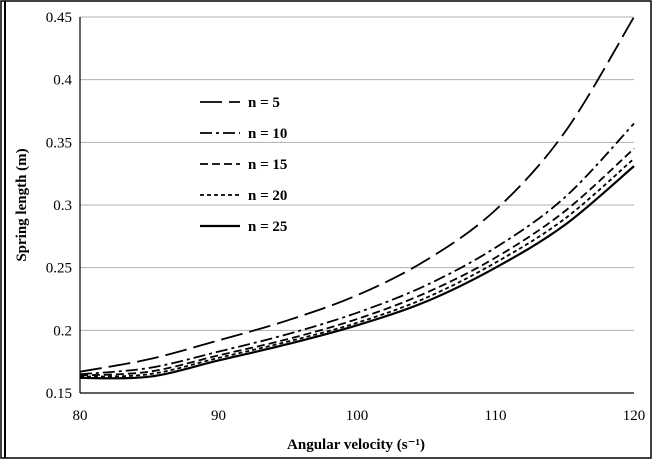  I want to click on x-tick-labels: 80 90 100 110 120, so click(359, 416).